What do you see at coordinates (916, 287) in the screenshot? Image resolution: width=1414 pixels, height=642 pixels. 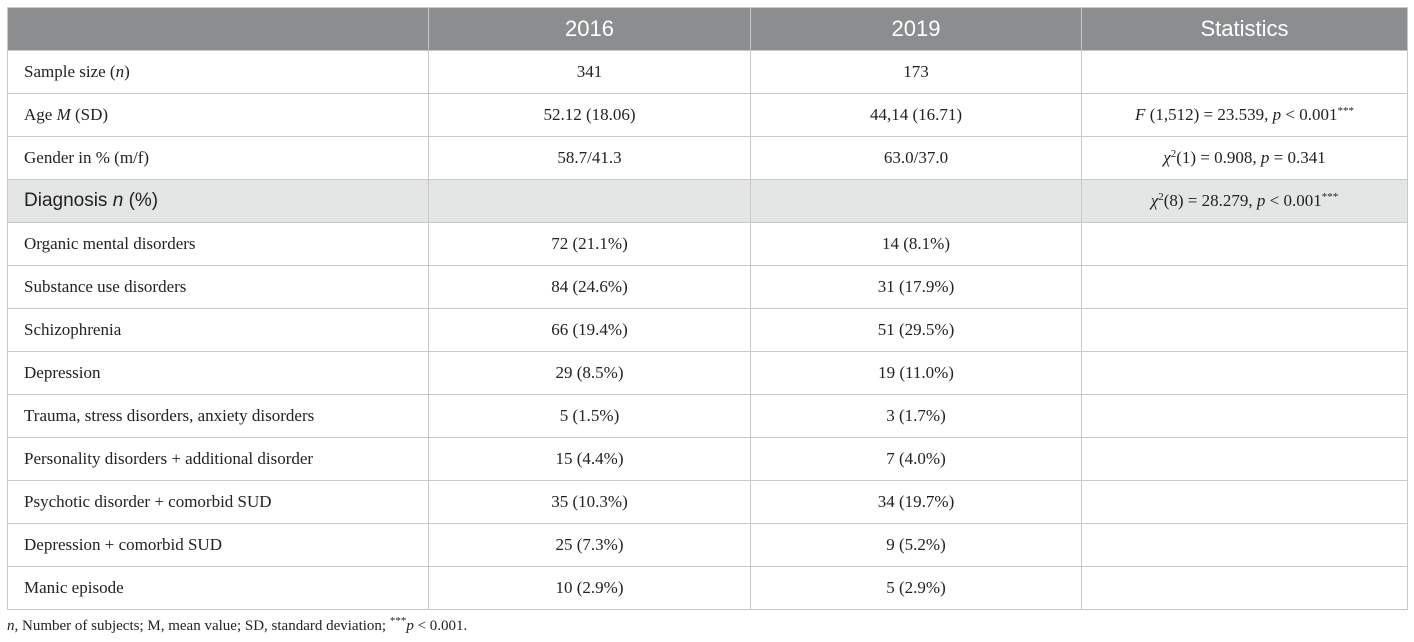 I see `value-2019: 31 (17.9%)` at bounding box center [916, 287].